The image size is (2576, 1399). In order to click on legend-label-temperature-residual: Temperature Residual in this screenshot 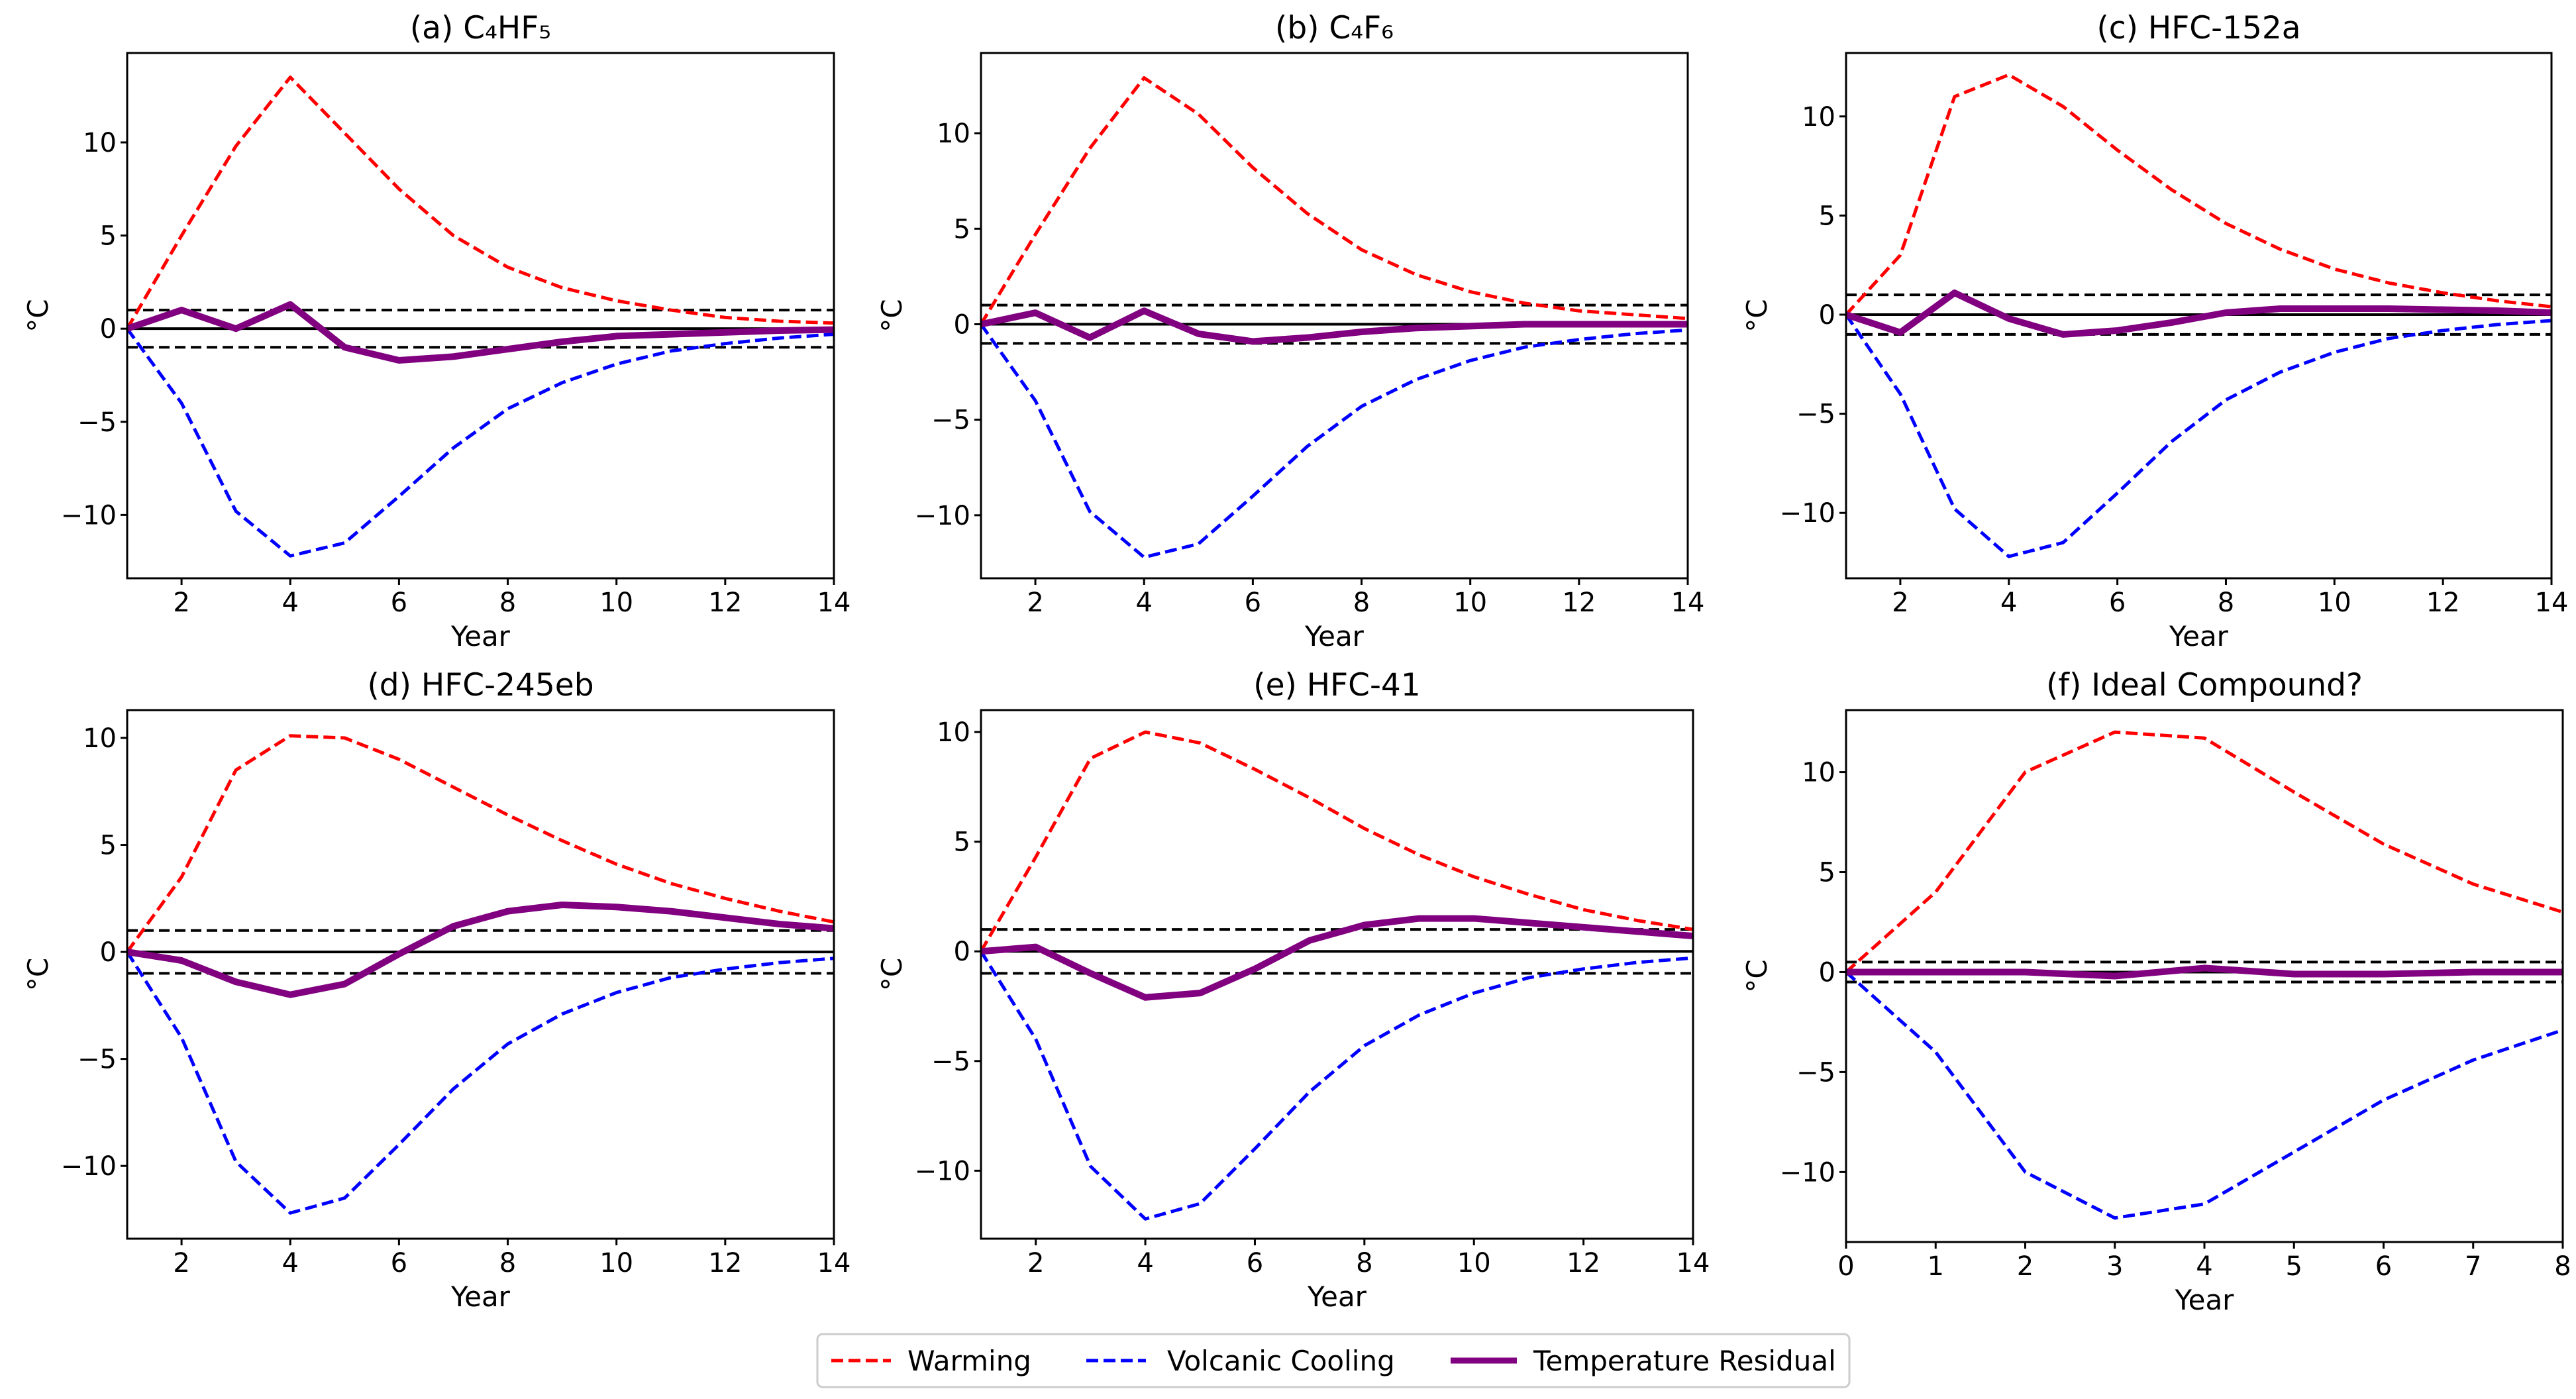, I will do `click(1684, 1361)`.